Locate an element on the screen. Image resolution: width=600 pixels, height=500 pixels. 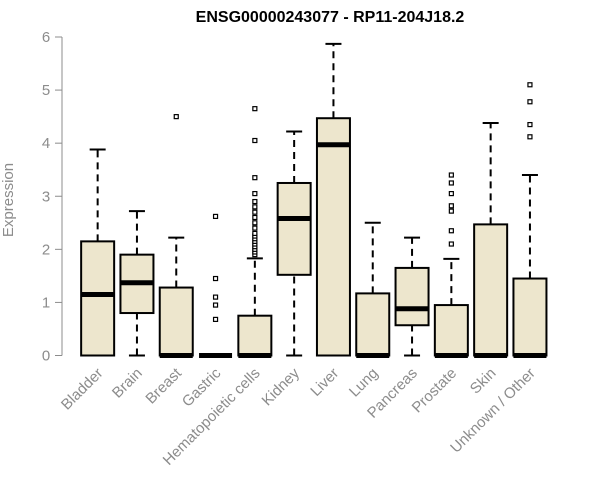
box-skin is located at coordinates (491, 239).